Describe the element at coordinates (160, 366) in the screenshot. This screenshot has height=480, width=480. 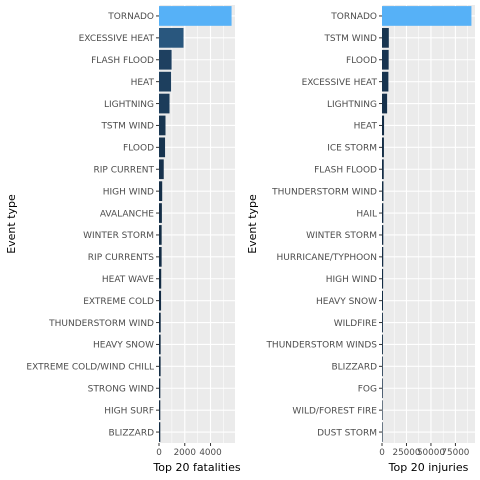
I see `bar-extreme-cold-wind-chill` at that location.